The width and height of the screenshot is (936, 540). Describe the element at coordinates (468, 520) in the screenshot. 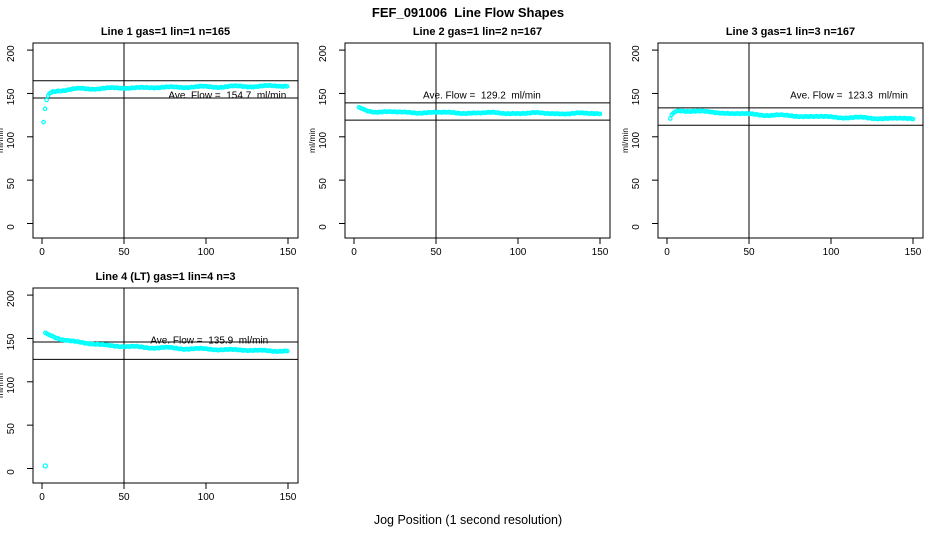

I see `x-axis-label: Jog Position (1 second resolution)` at that location.